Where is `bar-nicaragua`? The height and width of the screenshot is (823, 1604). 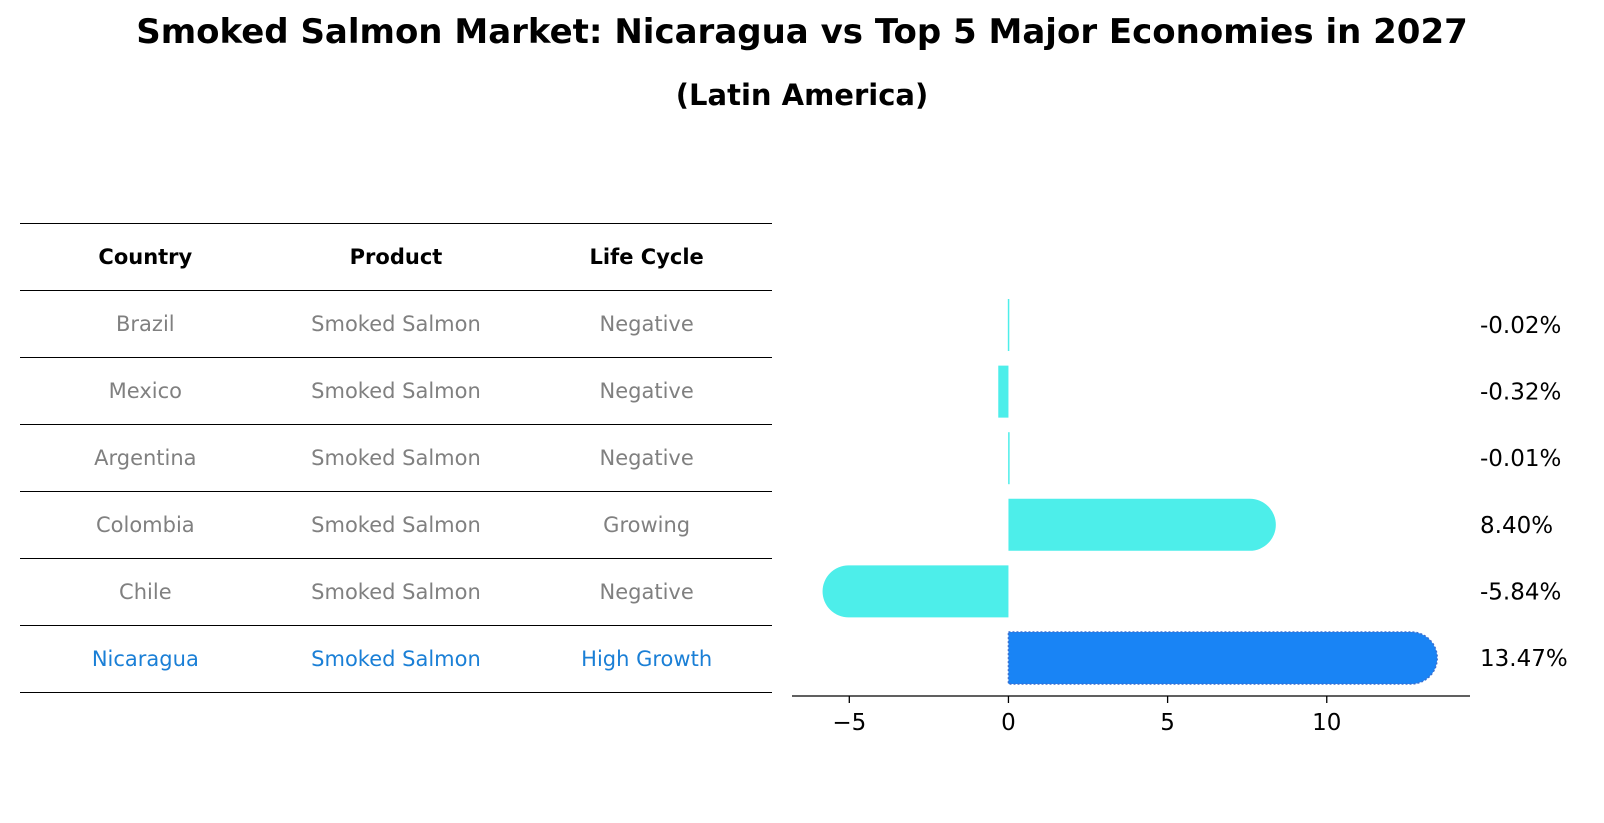 bar-nicaragua is located at coordinates (1222, 658).